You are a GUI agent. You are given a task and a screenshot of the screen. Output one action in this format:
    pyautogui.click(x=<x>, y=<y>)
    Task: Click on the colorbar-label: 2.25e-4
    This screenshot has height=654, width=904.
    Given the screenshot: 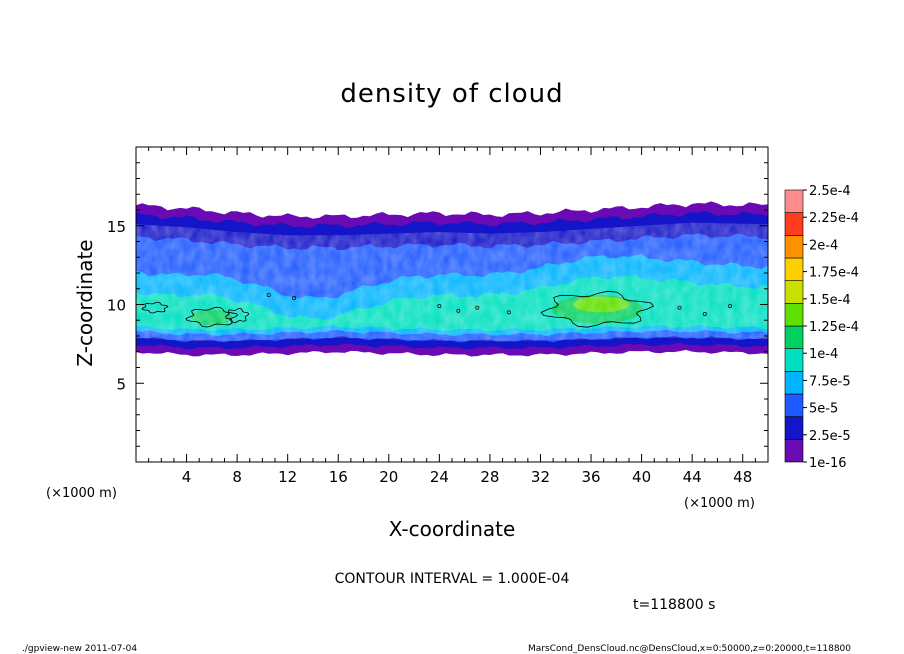 What is the action you would take?
    pyautogui.click(x=834, y=218)
    